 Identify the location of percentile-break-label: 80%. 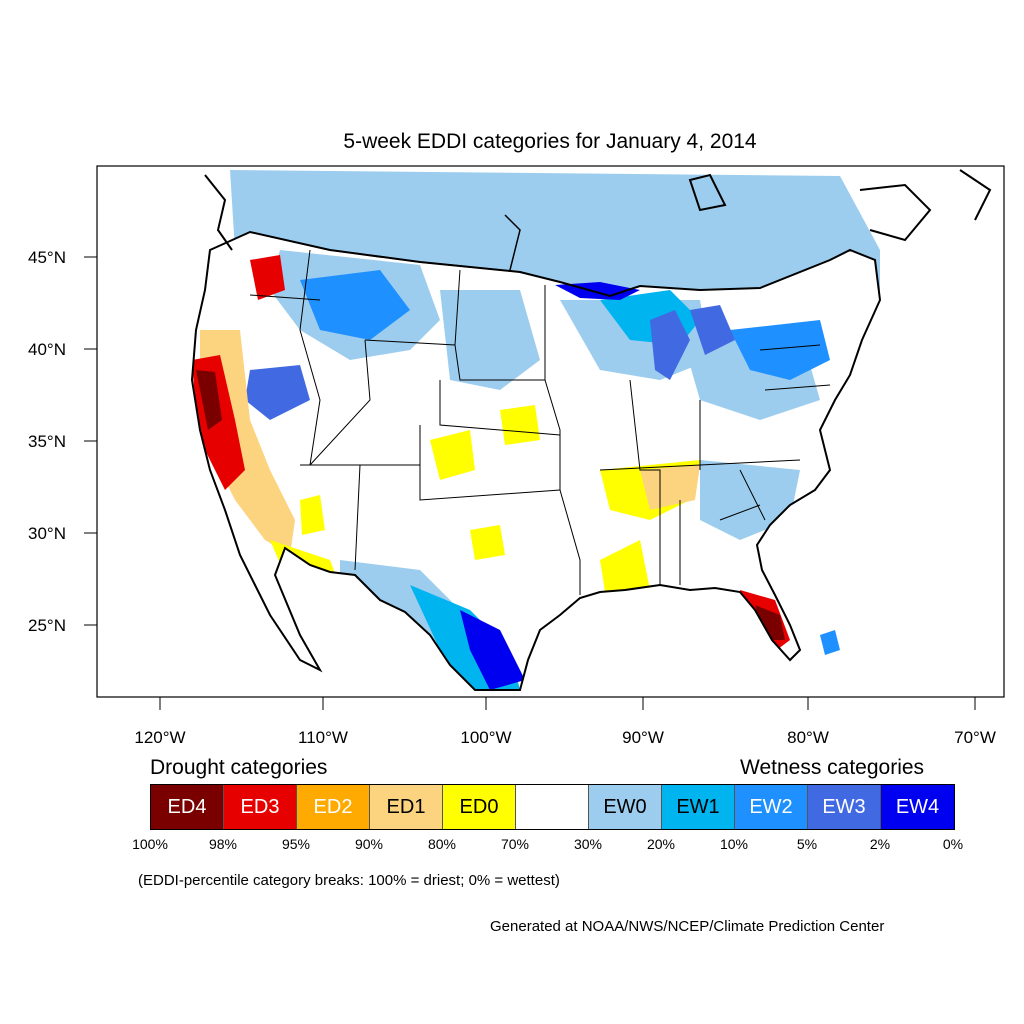
(442, 844).